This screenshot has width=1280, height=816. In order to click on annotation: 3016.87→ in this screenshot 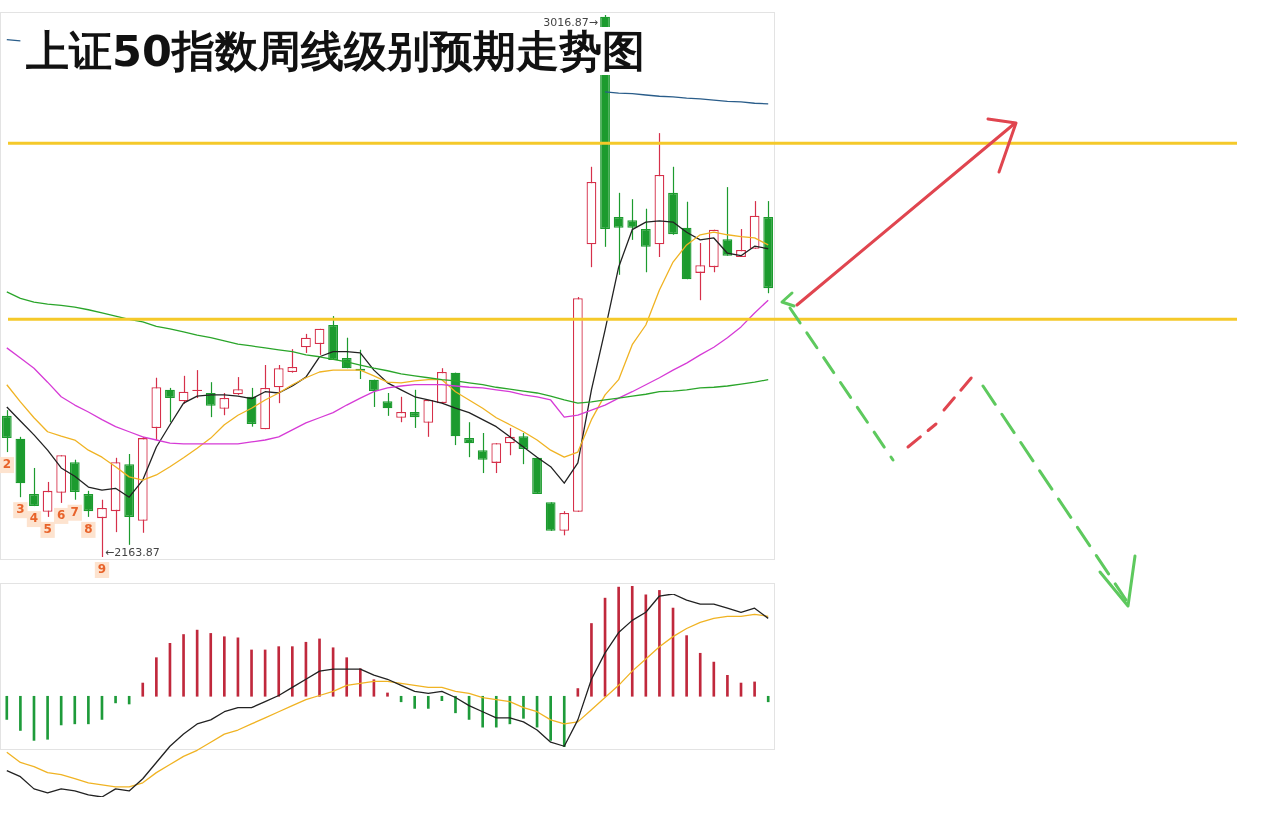, I will do `click(571, 22)`.